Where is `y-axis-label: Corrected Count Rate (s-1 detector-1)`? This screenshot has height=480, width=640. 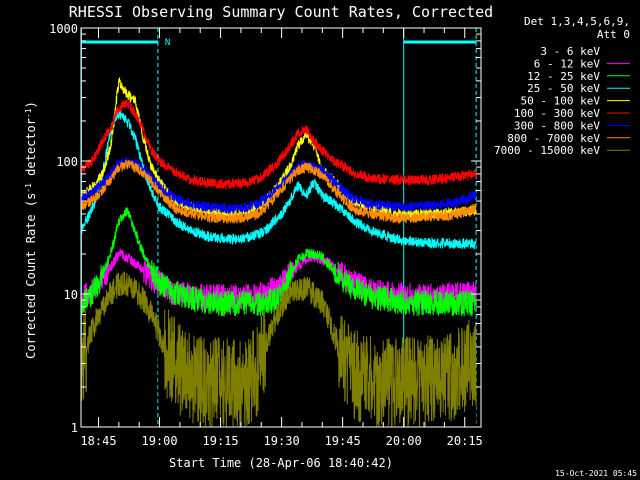
y-axis-label: Corrected Count Rate (s-1 detector-1) is located at coordinates (31, 230).